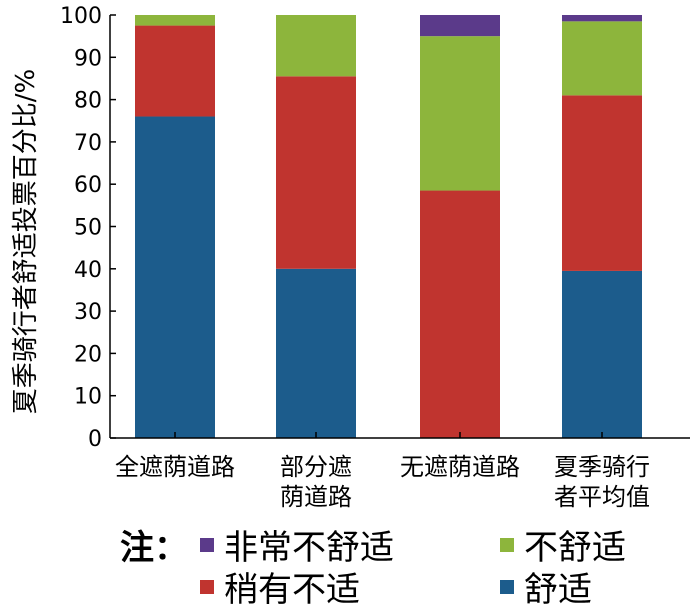 The image size is (700, 611). Describe the element at coordinates (26, 241) in the screenshot. I see `y-axis-title: 夏季骑行者舒适投票百分比/%` at that location.